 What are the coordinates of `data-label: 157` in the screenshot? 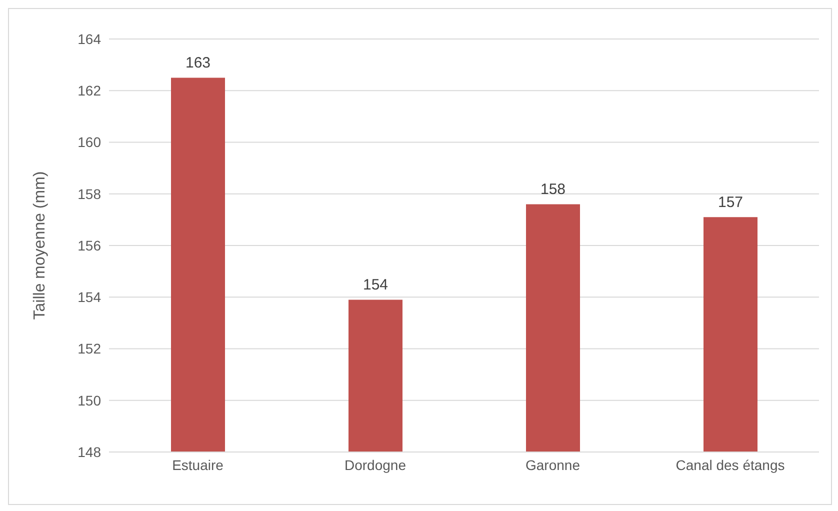 It's located at (731, 203).